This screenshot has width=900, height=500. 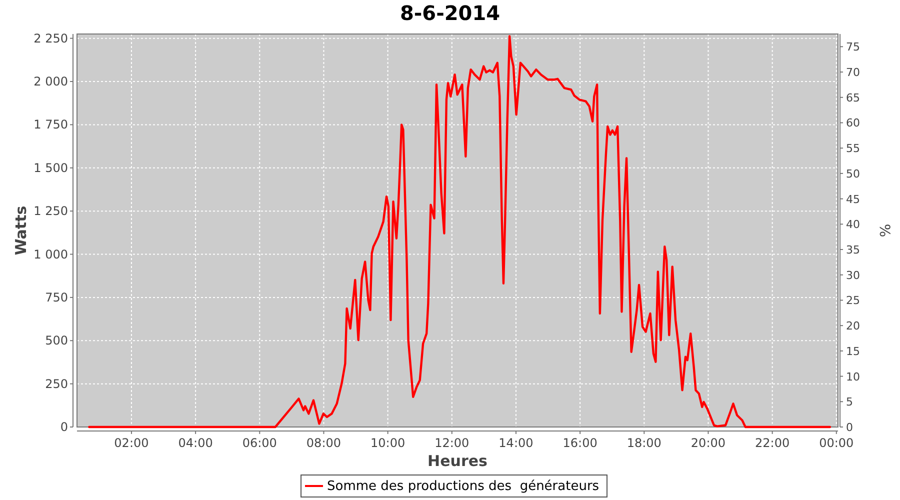 What do you see at coordinates (853, 173) in the screenshot?
I see `y2-tick-label: 50` at bounding box center [853, 173].